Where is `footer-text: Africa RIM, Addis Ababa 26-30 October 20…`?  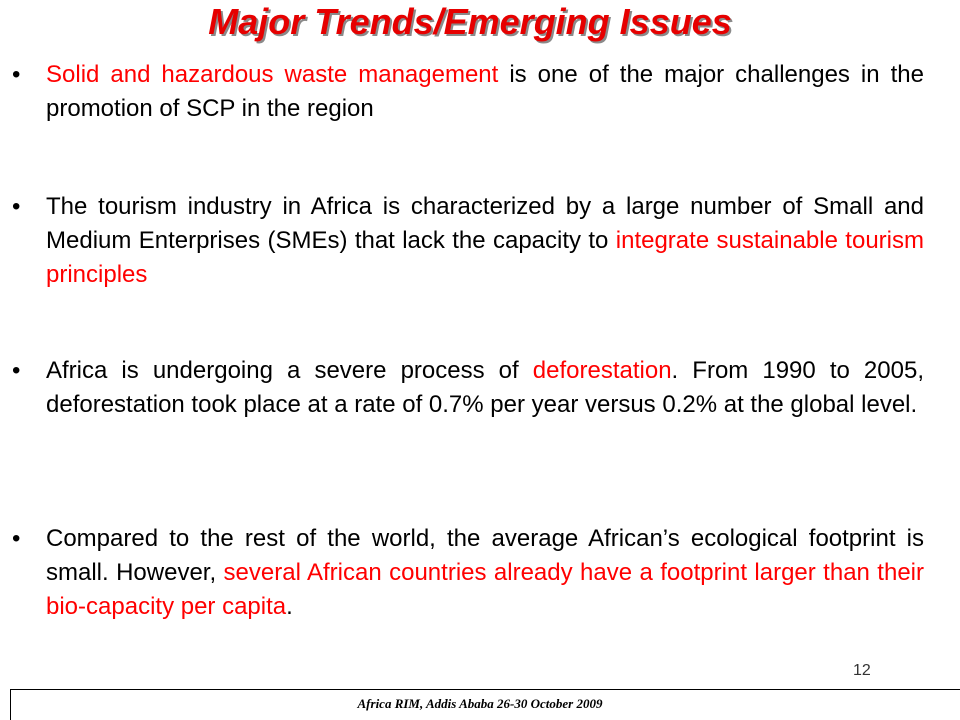 footer-text: Africa RIM, Addis Ababa 26-30 October 20… is located at coordinates (480, 703).